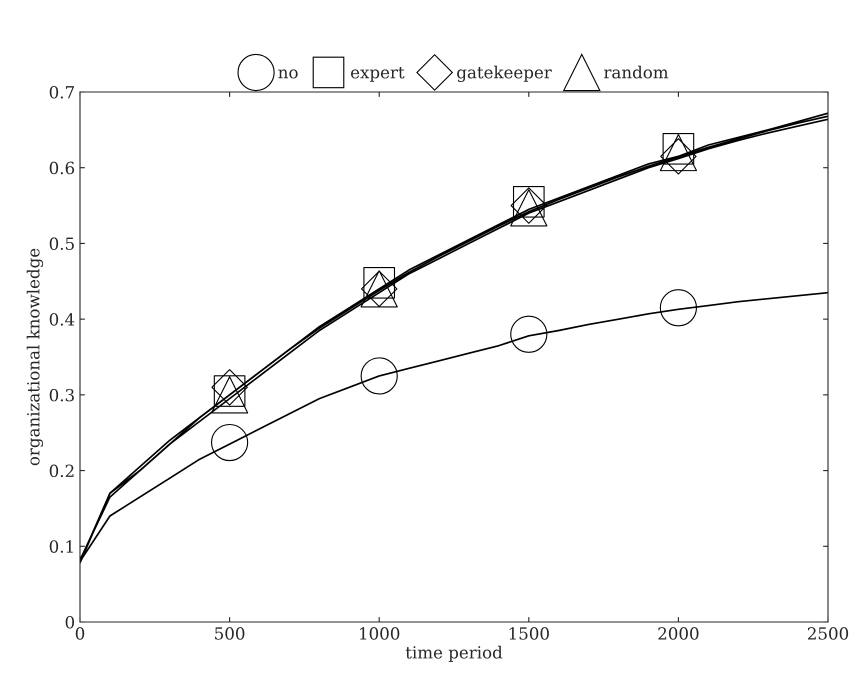 Image resolution: width=856 pixels, height=680 pixels. I want to click on x-tick-label: 1500, so click(529, 633).